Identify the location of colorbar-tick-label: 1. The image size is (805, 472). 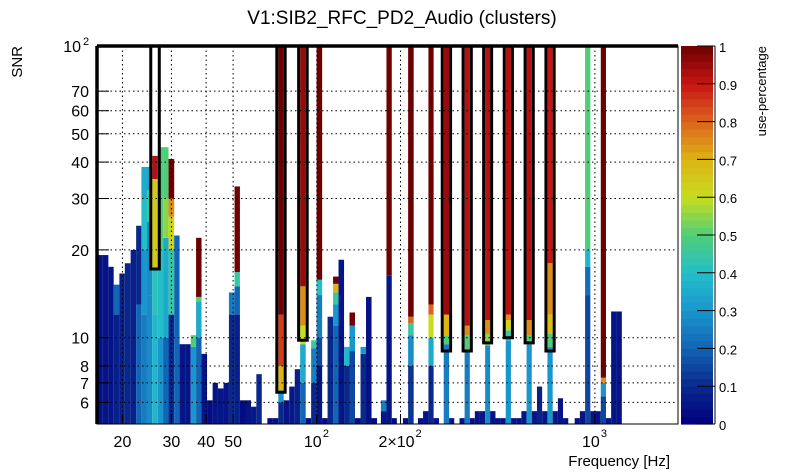
(722, 47).